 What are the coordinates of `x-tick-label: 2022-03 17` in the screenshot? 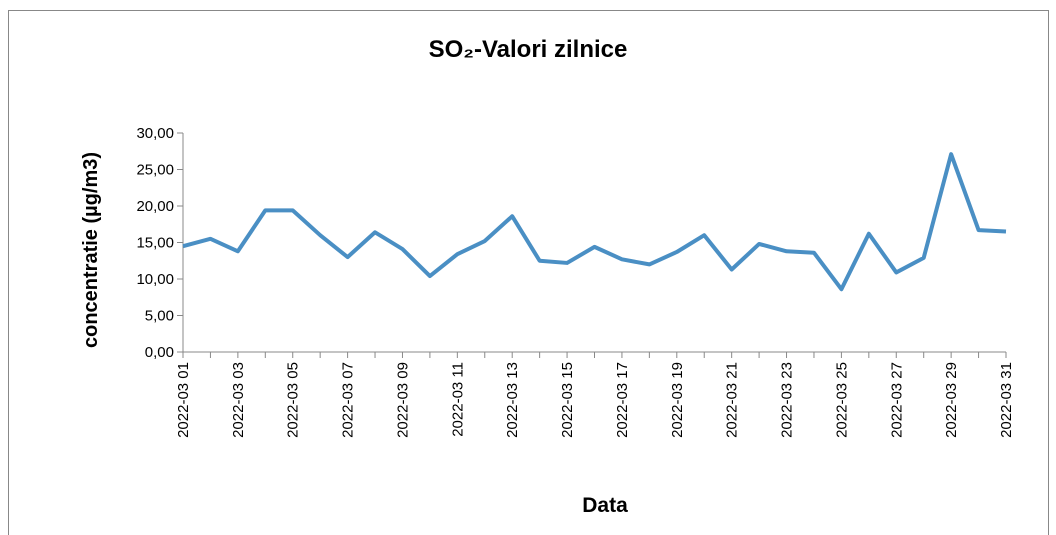 It's located at (622, 400).